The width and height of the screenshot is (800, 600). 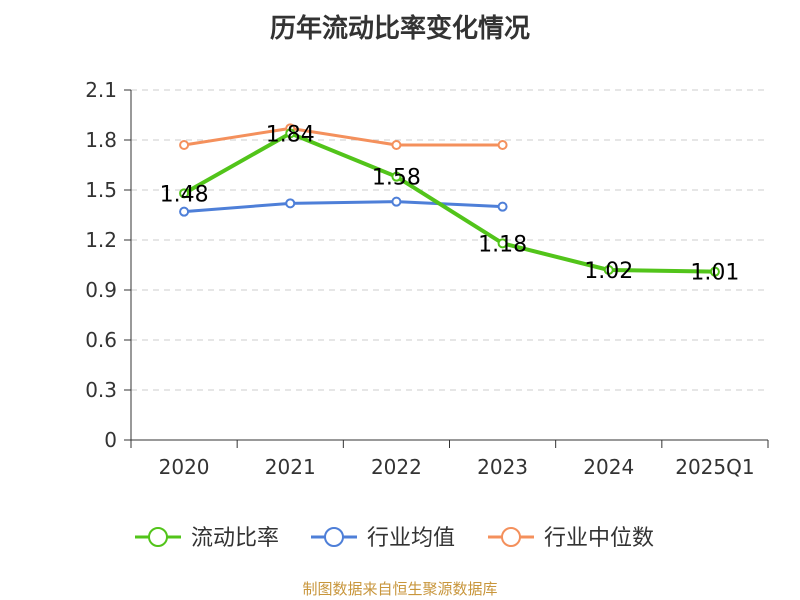 I want to click on x-tick-label: 2024, so click(x=608, y=467).